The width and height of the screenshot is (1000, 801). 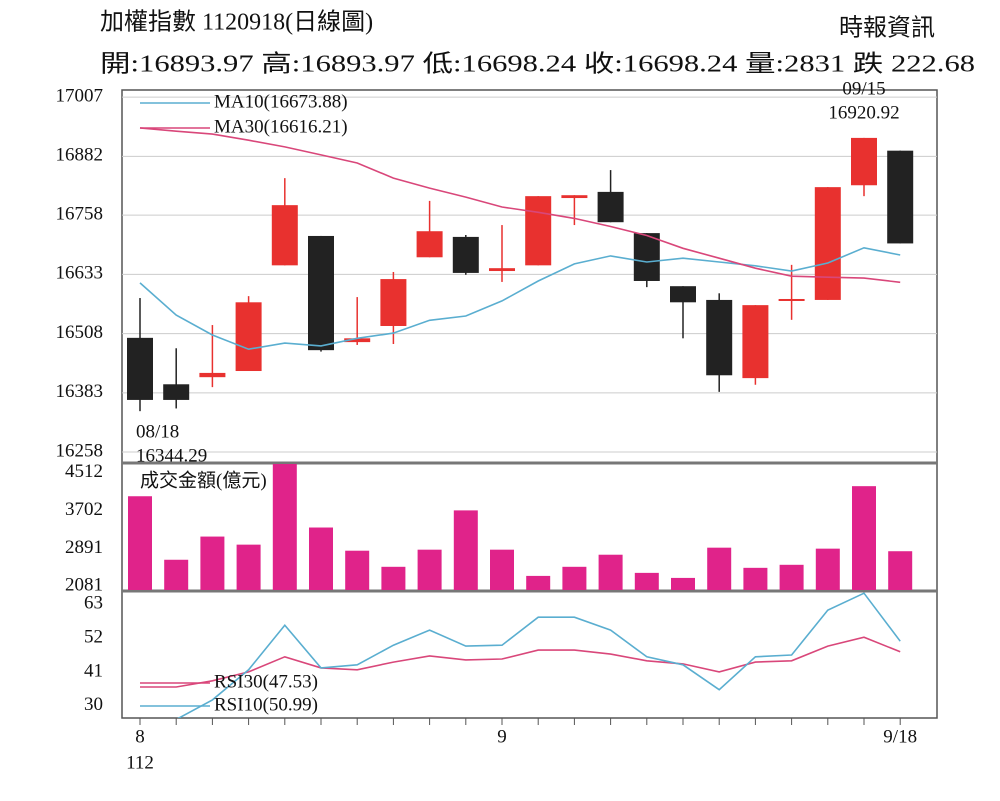 I want to click on y-tick-label: 2081, so click(x=84, y=585).